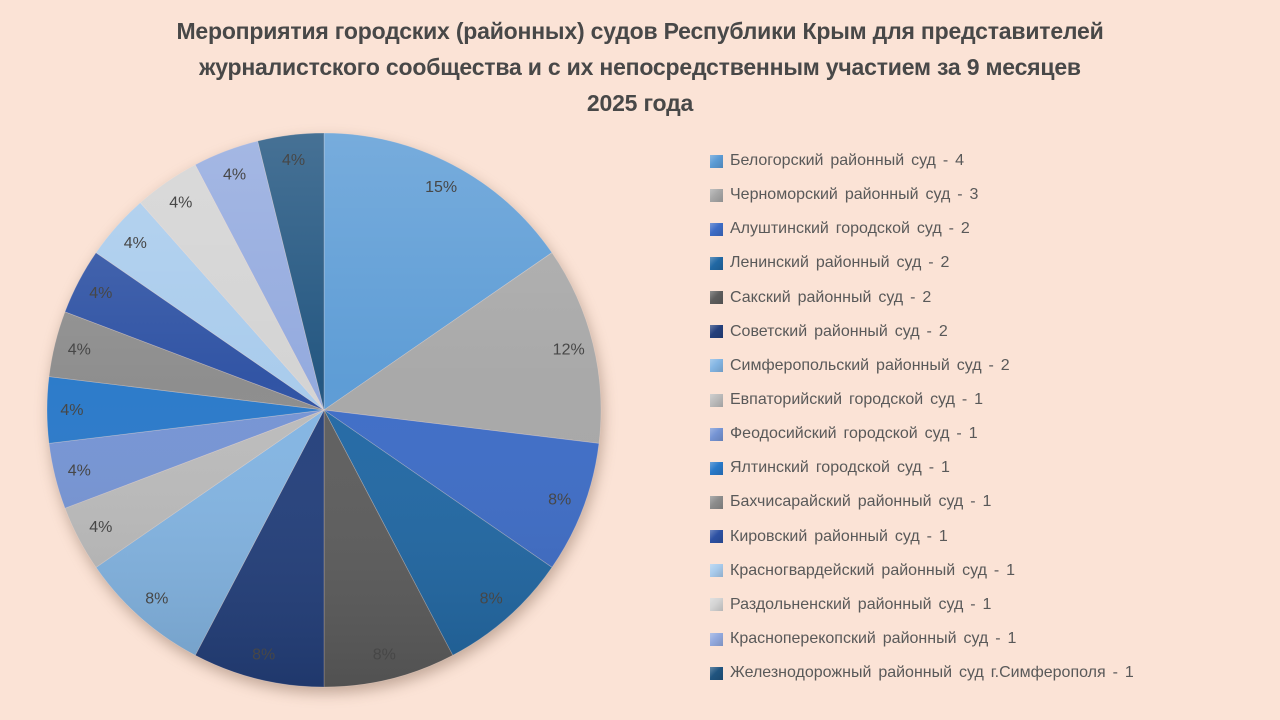  I want to click on pie-slice-label: 15%, so click(441, 187).